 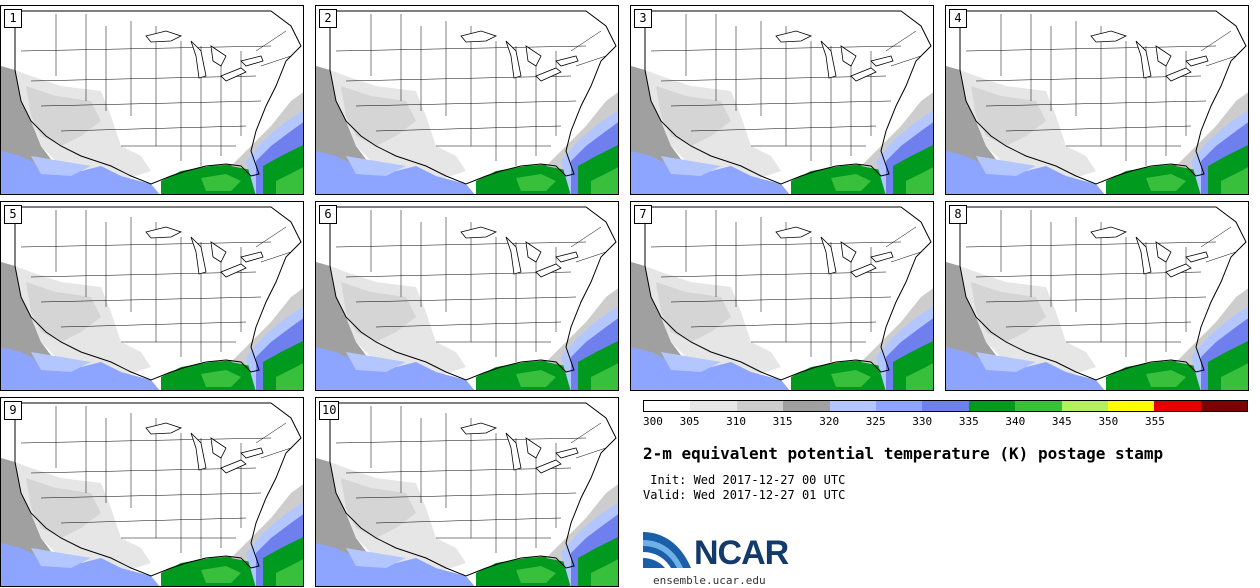 I want to click on member-number: 6, so click(x=328, y=214).